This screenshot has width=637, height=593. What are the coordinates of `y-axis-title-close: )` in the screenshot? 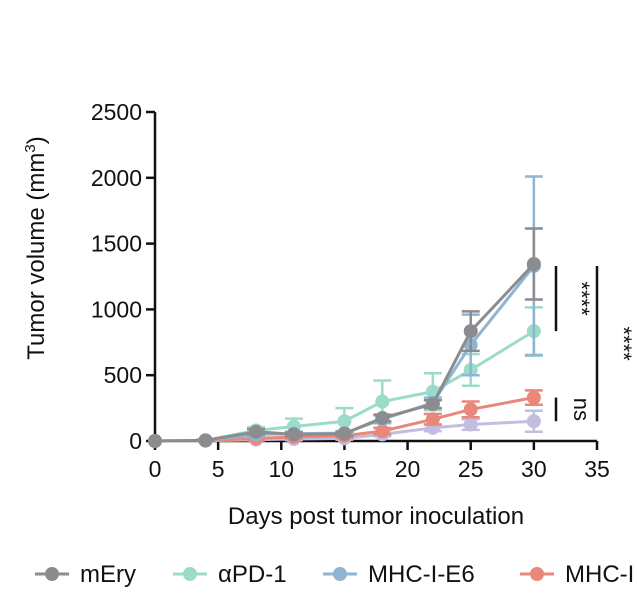 It's located at (36, 140).